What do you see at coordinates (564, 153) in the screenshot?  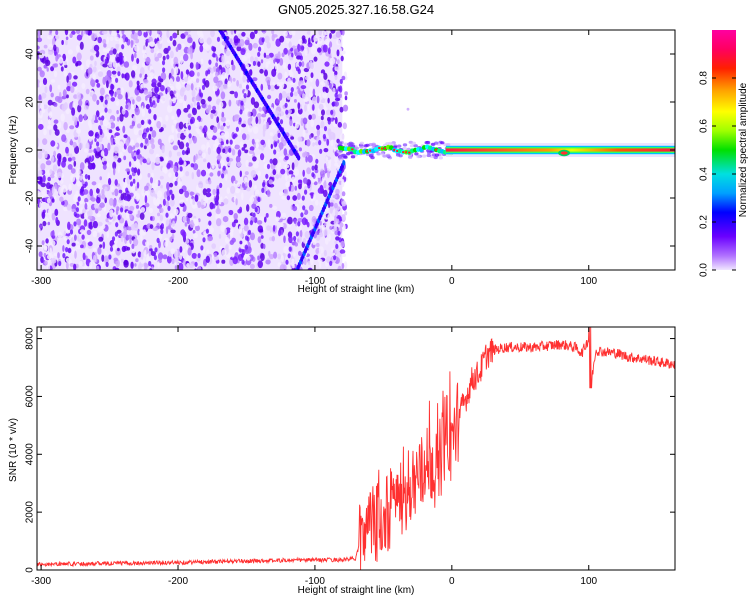 I see `tone-notch-core` at bounding box center [564, 153].